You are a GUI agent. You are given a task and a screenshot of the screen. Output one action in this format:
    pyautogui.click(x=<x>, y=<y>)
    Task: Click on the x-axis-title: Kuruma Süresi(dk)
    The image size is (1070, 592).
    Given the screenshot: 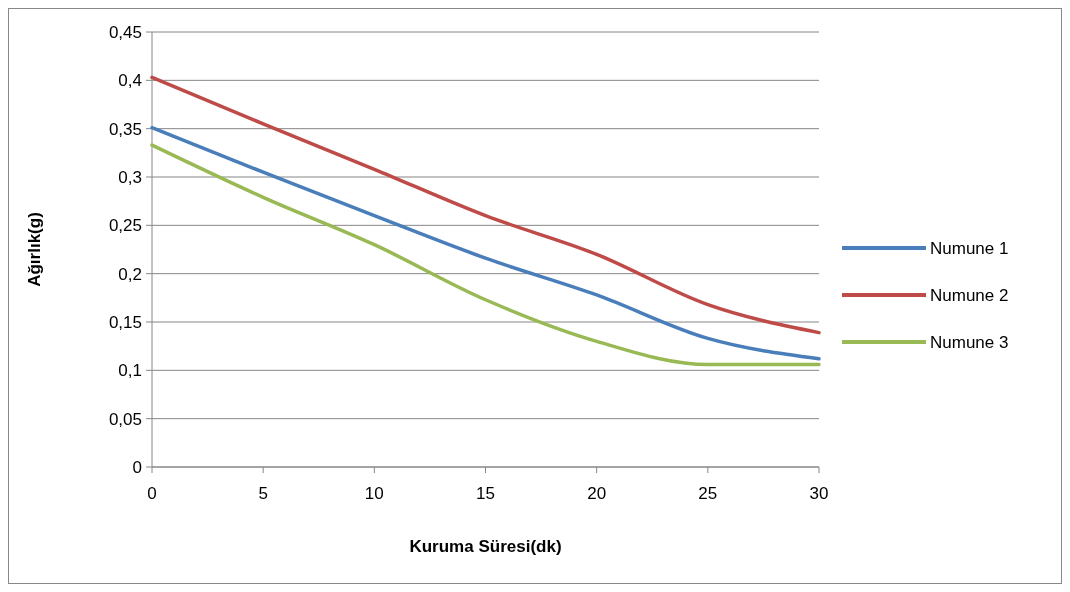 What is the action you would take?
    pyautogui.click(x=485, y=546)
    